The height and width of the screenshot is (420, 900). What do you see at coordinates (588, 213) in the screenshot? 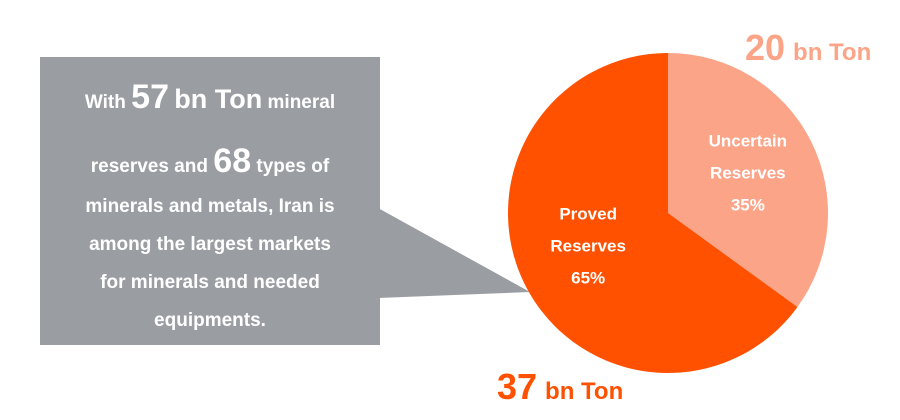
I see `slice-label-line: Proved` at bounding box center [588, 213].